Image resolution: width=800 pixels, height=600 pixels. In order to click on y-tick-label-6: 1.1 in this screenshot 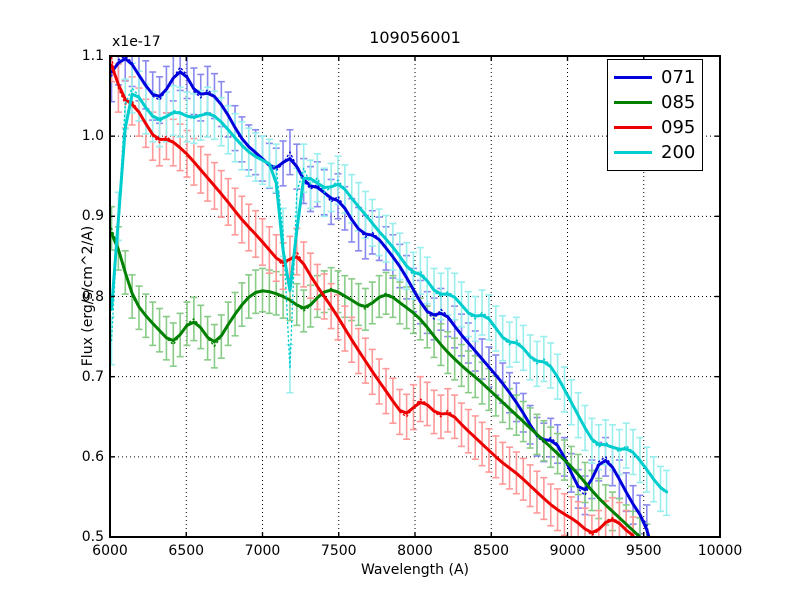, I will do `click(92, 56)`.